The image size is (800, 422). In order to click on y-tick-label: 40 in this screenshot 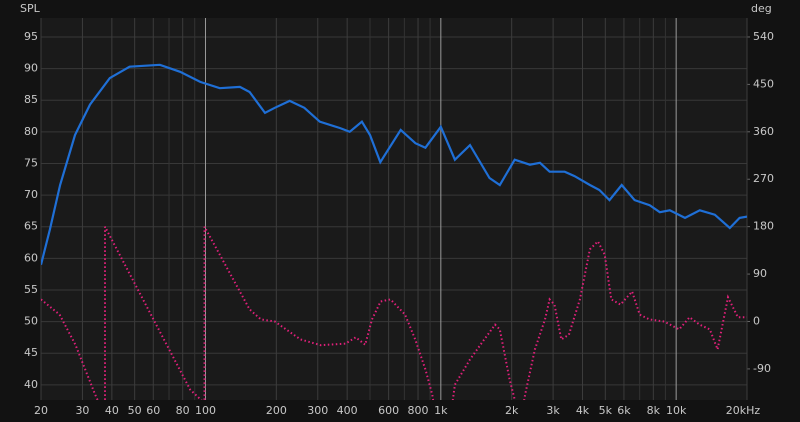, I will do `click(31, 384)`.